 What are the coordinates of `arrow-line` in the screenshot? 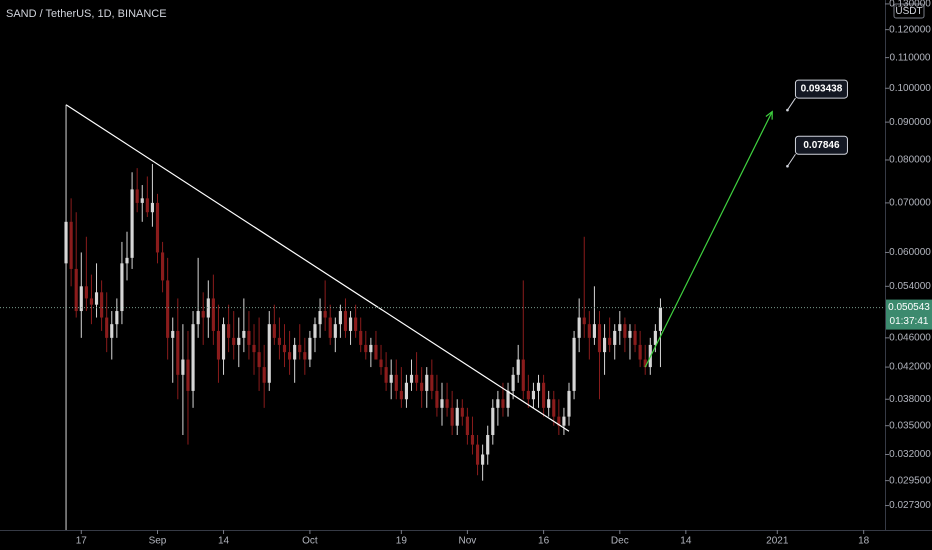 It's located at (708, 239).